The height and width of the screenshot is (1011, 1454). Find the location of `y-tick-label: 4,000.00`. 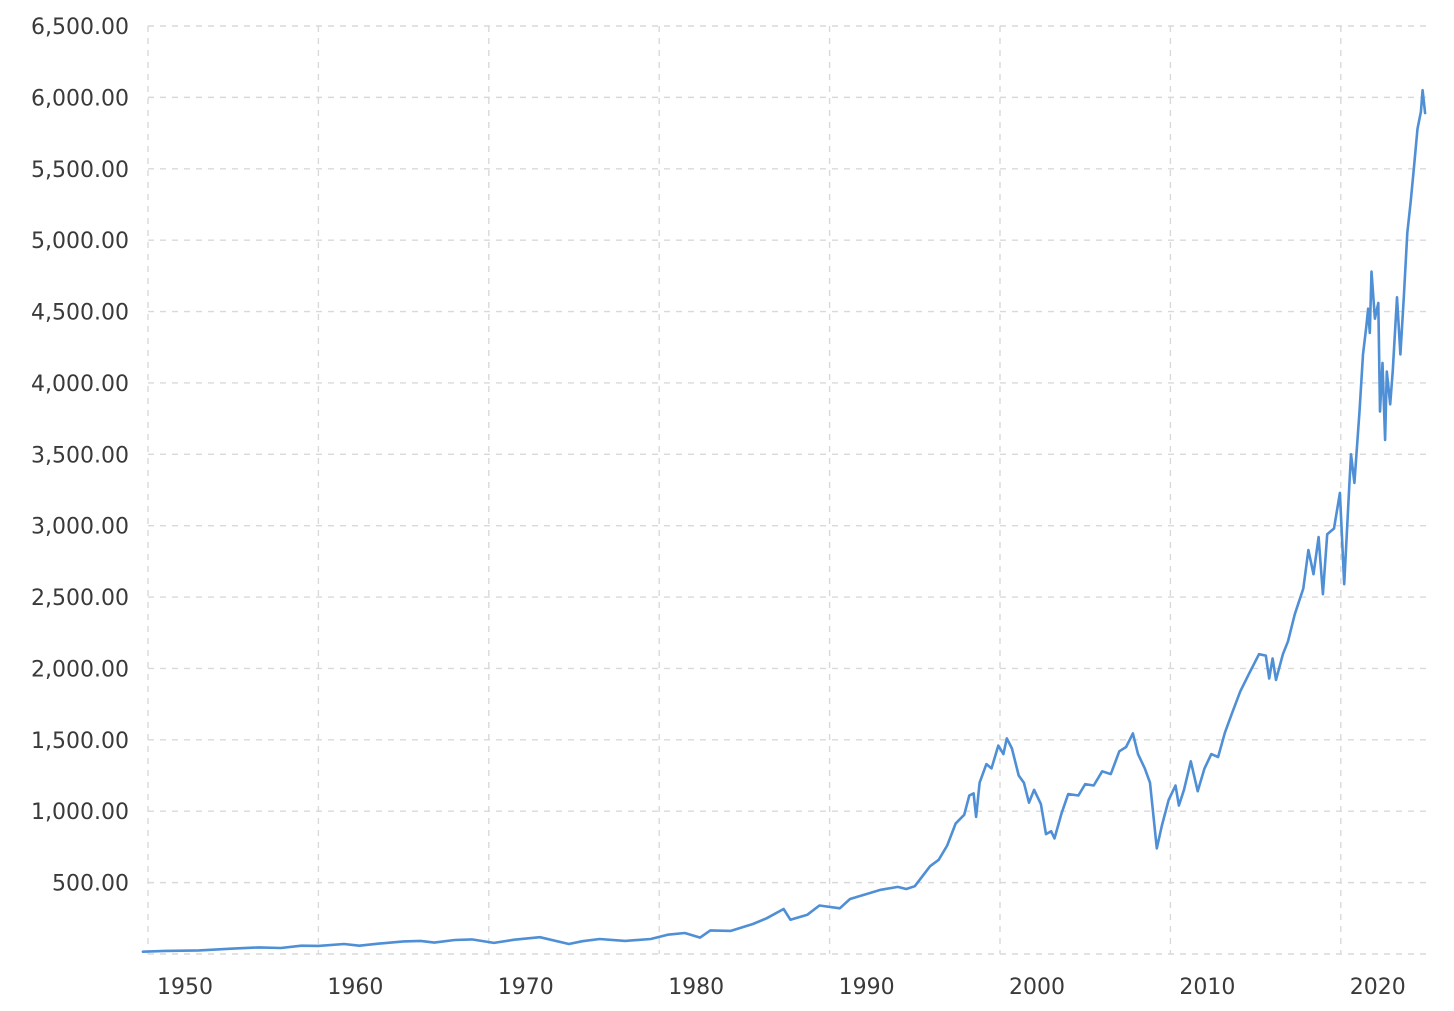

y-tick-label: 4,000.00 is located at coordinates (80, 384).